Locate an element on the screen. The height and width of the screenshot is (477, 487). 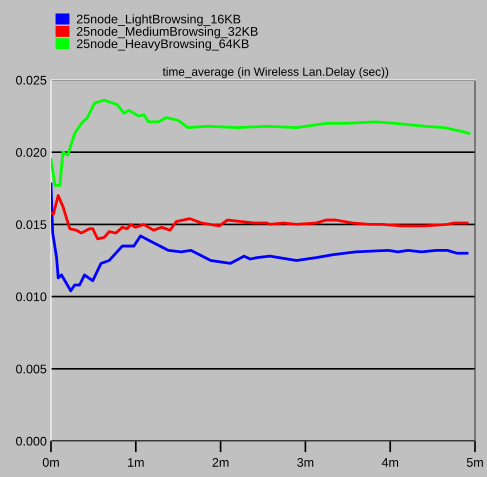
x-tick-label: 4m is located at coordinates (390, 462).